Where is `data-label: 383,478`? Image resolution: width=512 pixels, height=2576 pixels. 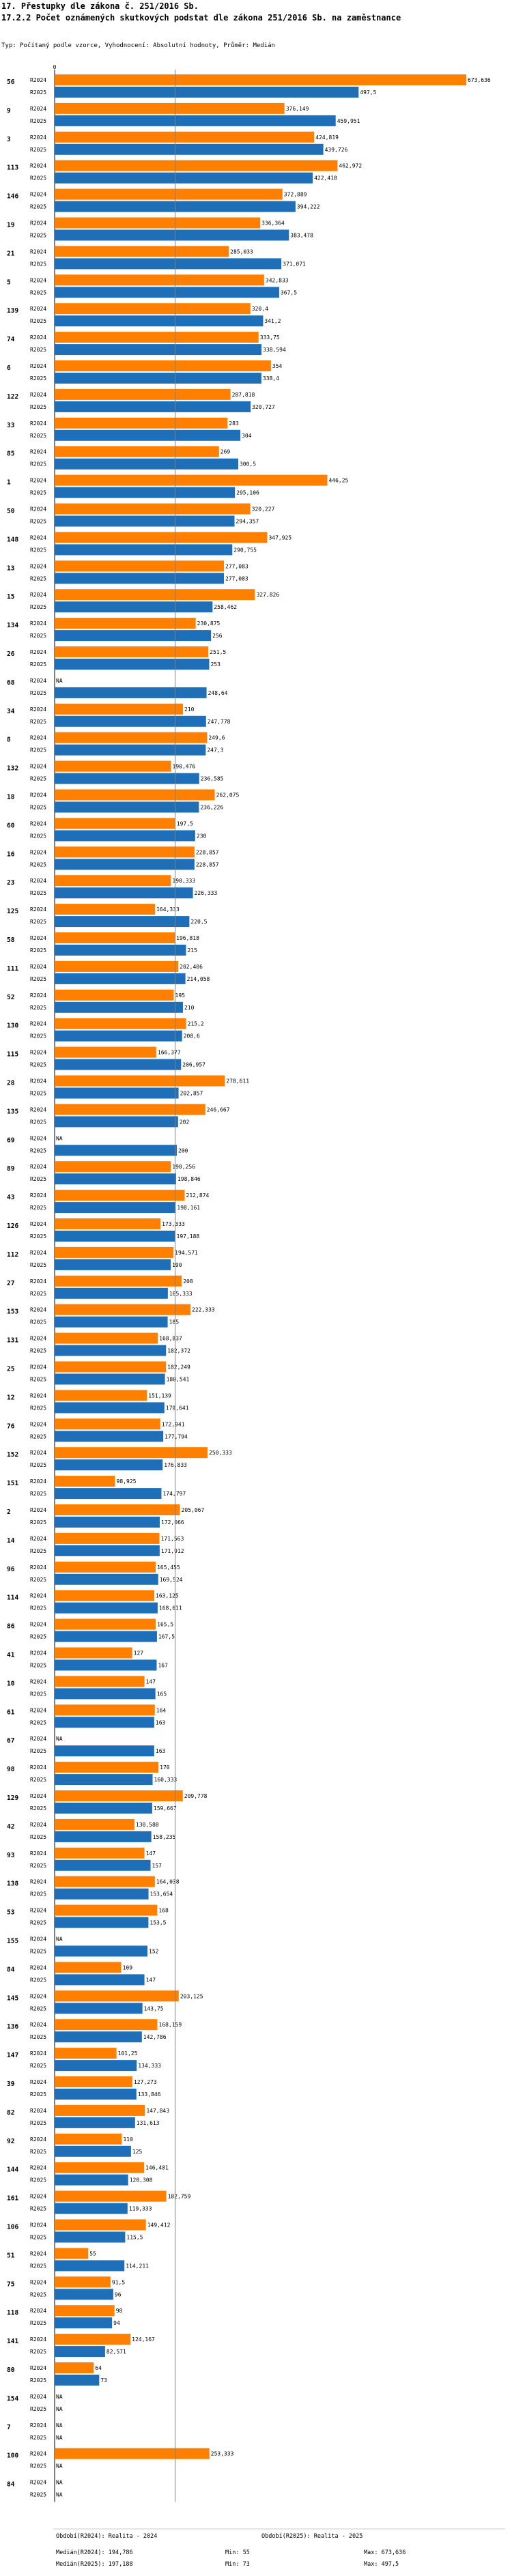
data-label: 383,478 is located at coordinates (301, 236).